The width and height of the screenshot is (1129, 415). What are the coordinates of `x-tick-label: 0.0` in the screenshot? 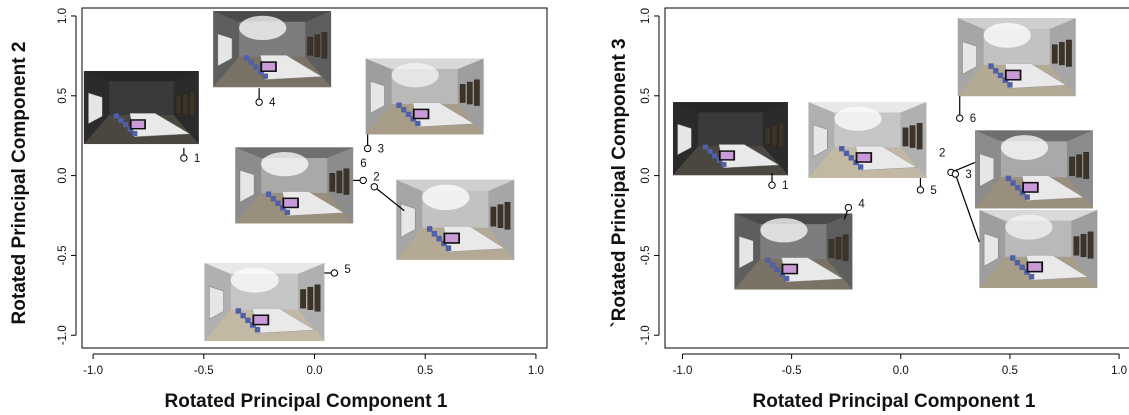 It's located at (315, 371).